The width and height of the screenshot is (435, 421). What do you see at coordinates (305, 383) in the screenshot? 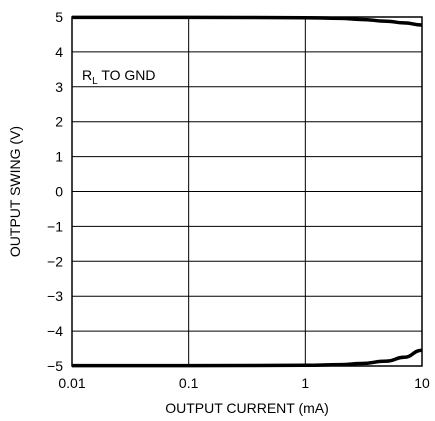
I see `x-tick-label: 1` at bounding box center [305, 383].